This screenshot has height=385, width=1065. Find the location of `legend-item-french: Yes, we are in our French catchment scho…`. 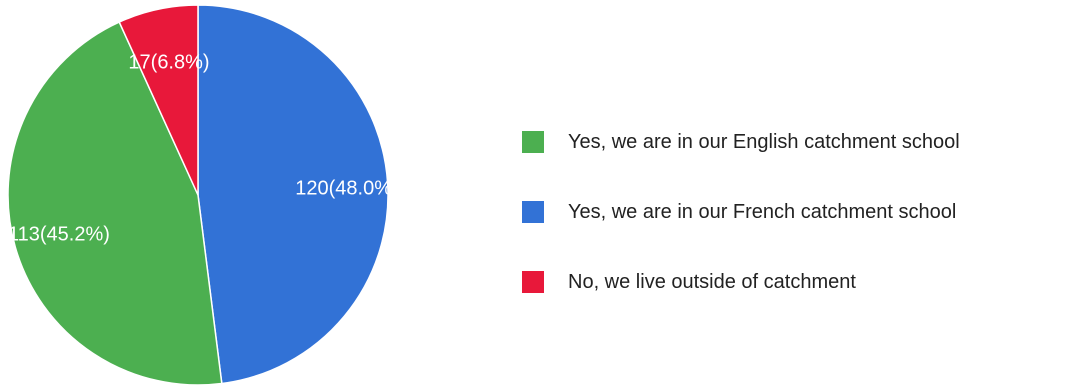

legend-item-french: Yes, we are in our French catchment scho… is located at coordinates (792, 212).